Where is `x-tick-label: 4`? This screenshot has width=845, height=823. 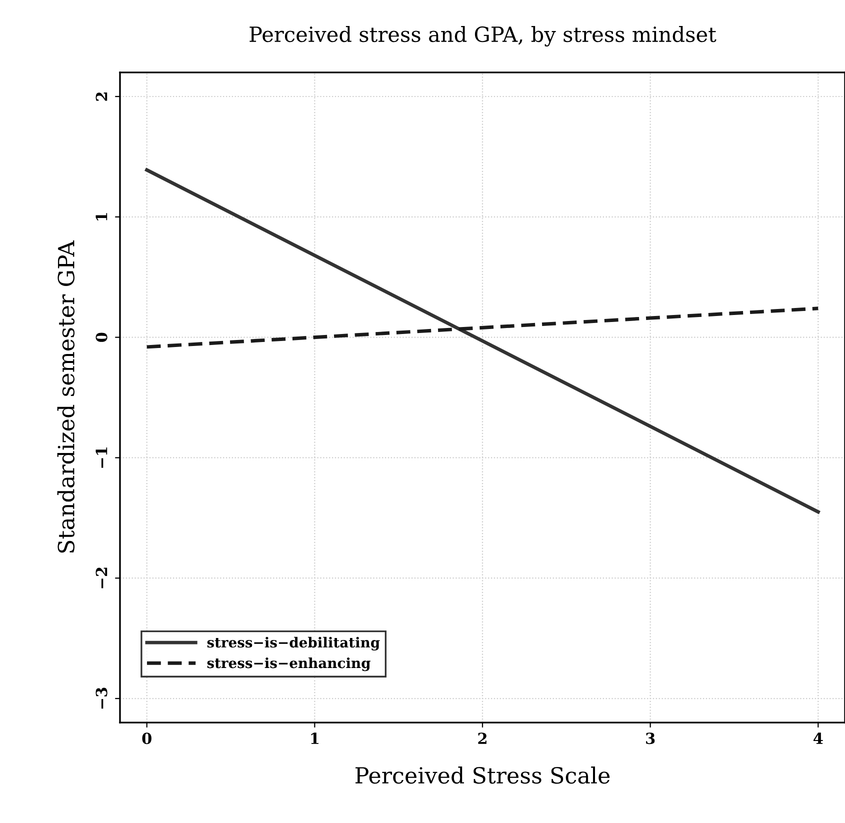
x-tick-label: 4 is located at coordinates (818, 738).